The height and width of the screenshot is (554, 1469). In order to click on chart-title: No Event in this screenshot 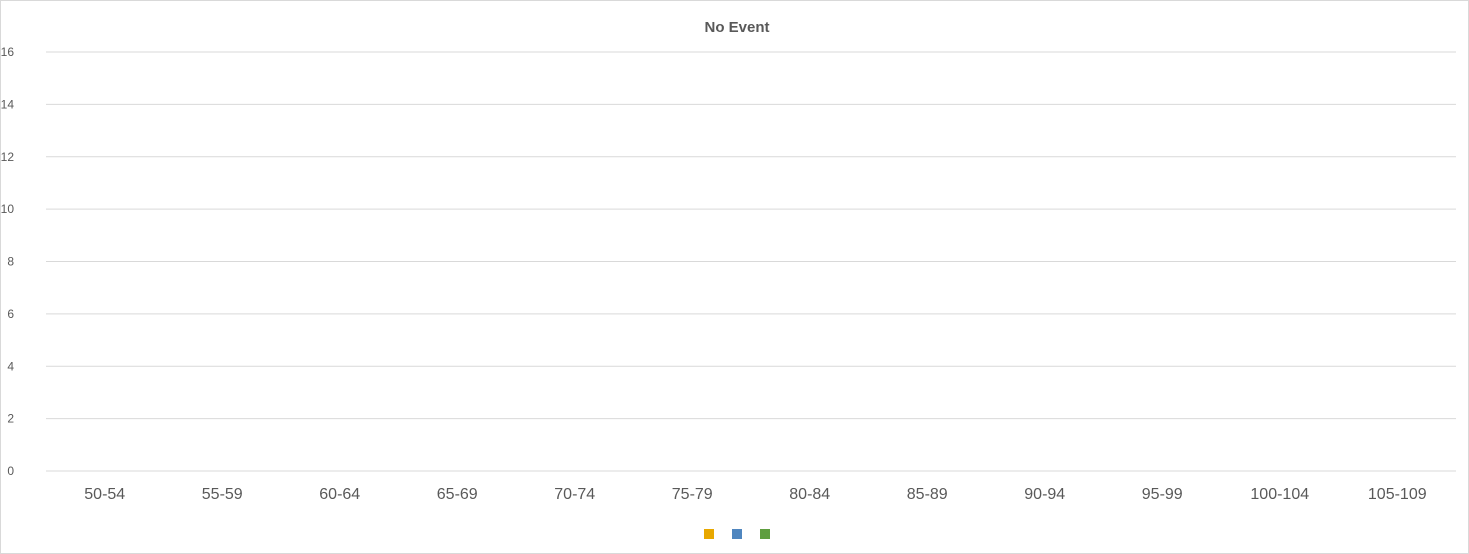, I will do `click(736, 27)`.